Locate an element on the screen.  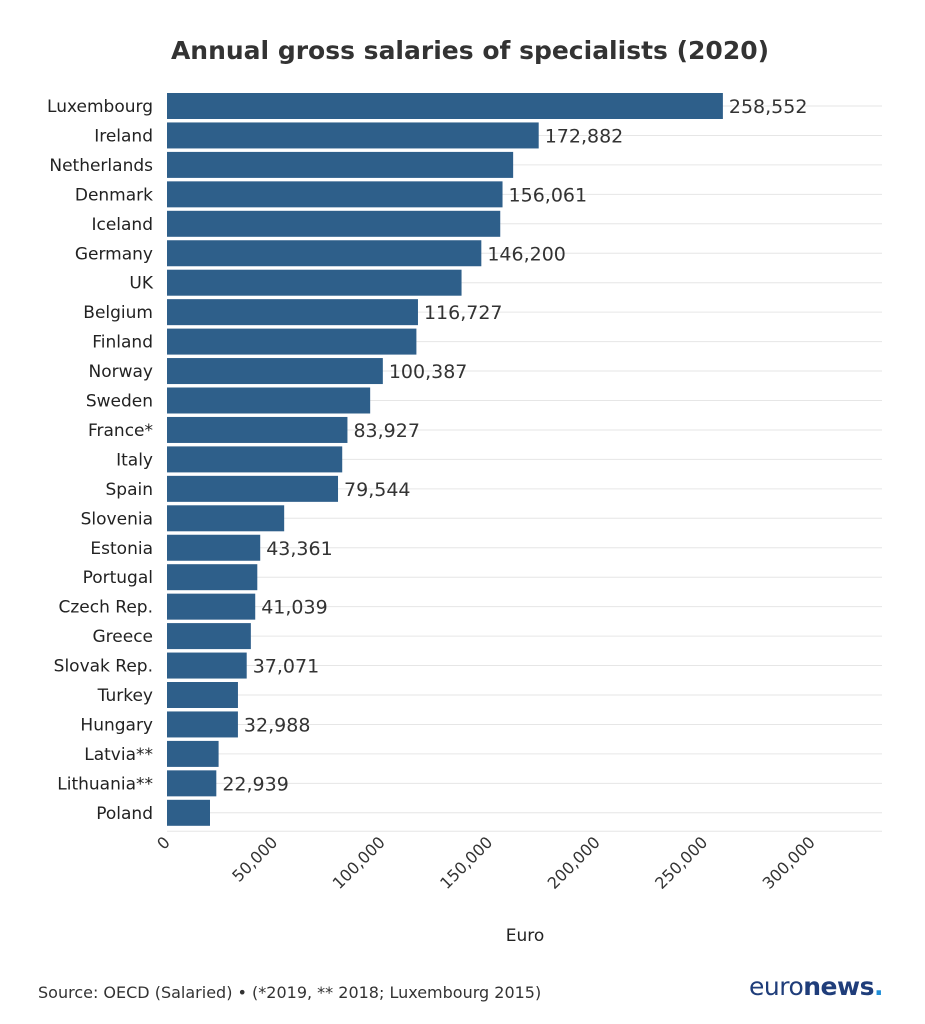
category-label: Slovak Rep. is located at coordinates (103, 667).